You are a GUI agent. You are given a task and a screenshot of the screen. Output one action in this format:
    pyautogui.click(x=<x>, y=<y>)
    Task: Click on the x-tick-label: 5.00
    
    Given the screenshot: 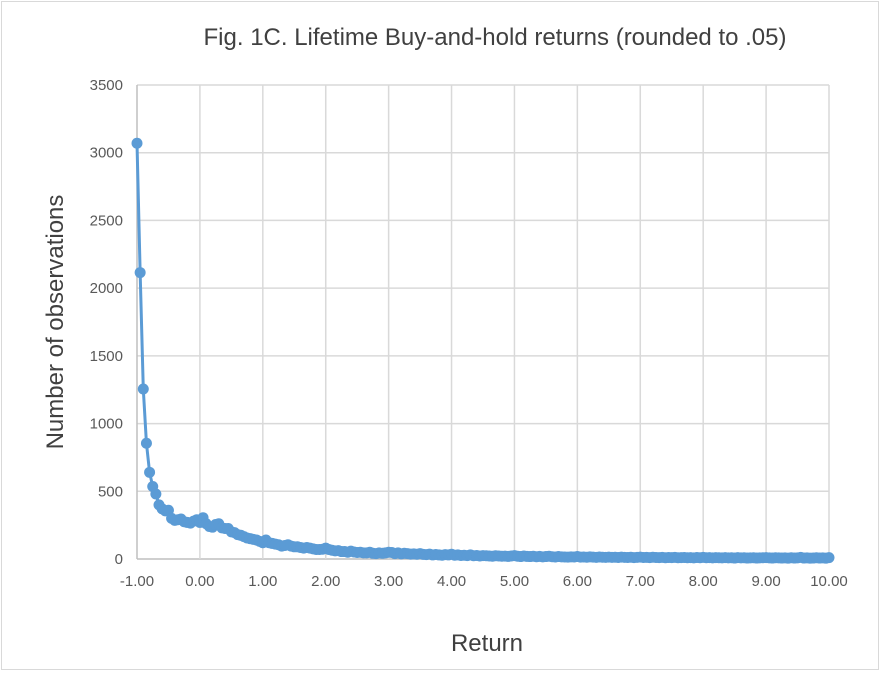 What is the action you would take?
    pyautogui.click(x=514, y=581)
    